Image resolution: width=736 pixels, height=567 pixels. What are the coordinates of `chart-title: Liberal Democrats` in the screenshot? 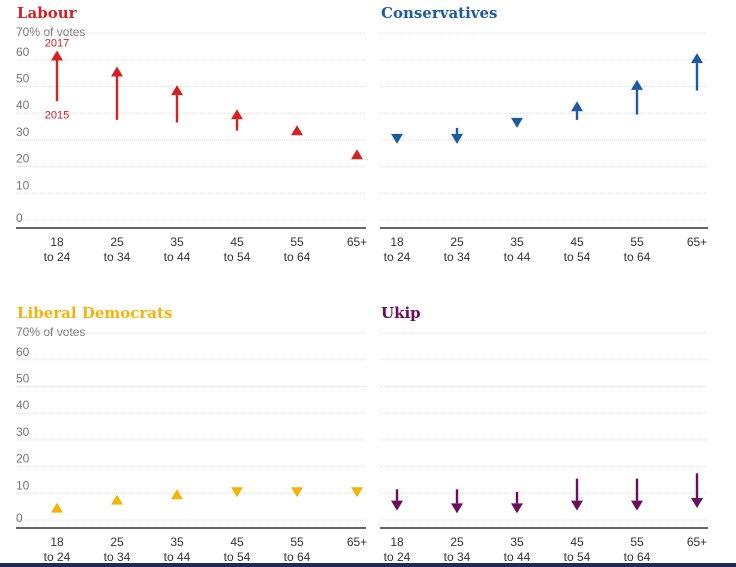 It's located at (94, 313).